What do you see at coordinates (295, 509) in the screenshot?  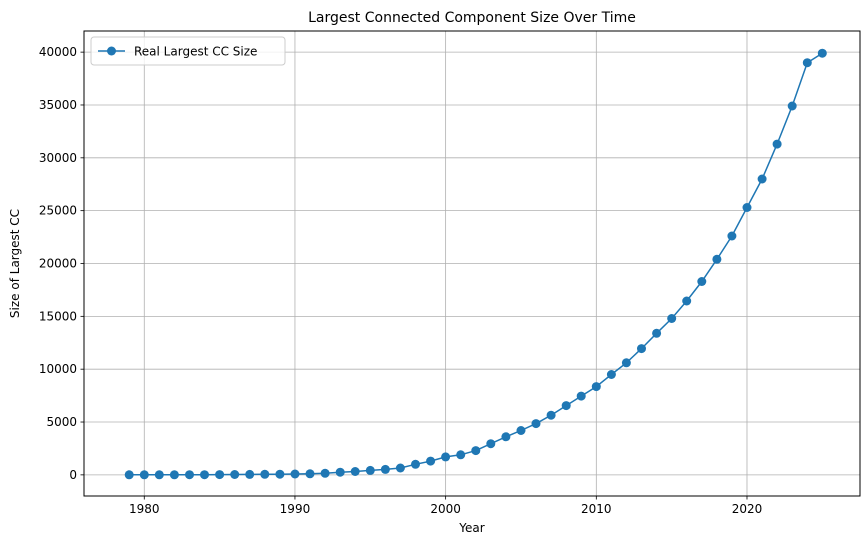 I see `x-tick-label: 1990` at bounding box center [295, 509].